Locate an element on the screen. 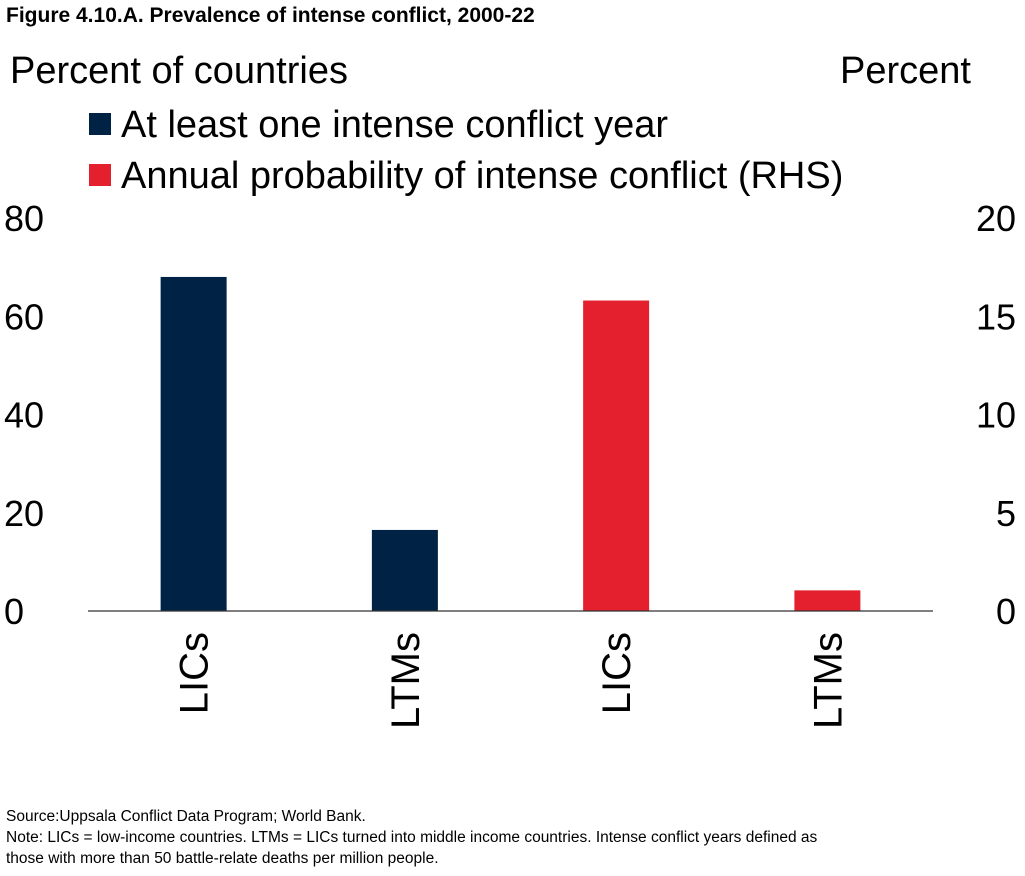  bar-conflict-year-ltms is located at coordinates (404, 570).